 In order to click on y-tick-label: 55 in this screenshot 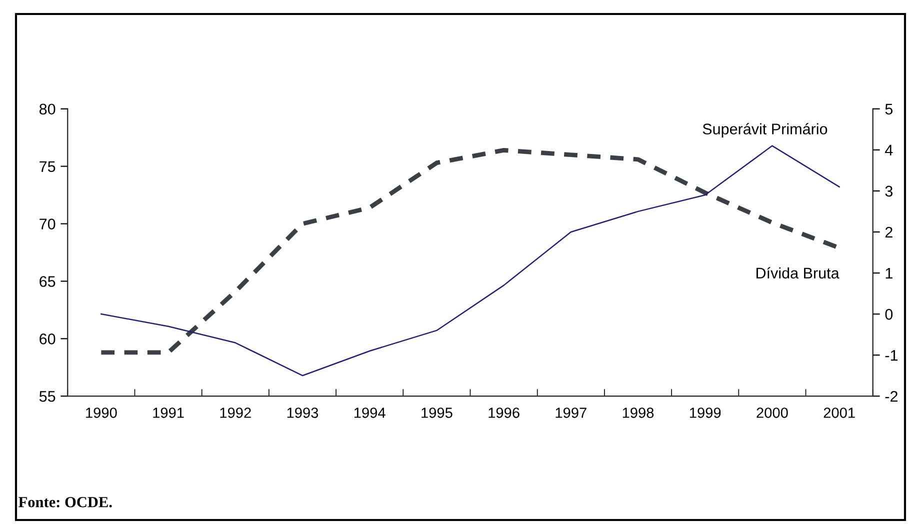, I will do `click(47, 396)`.